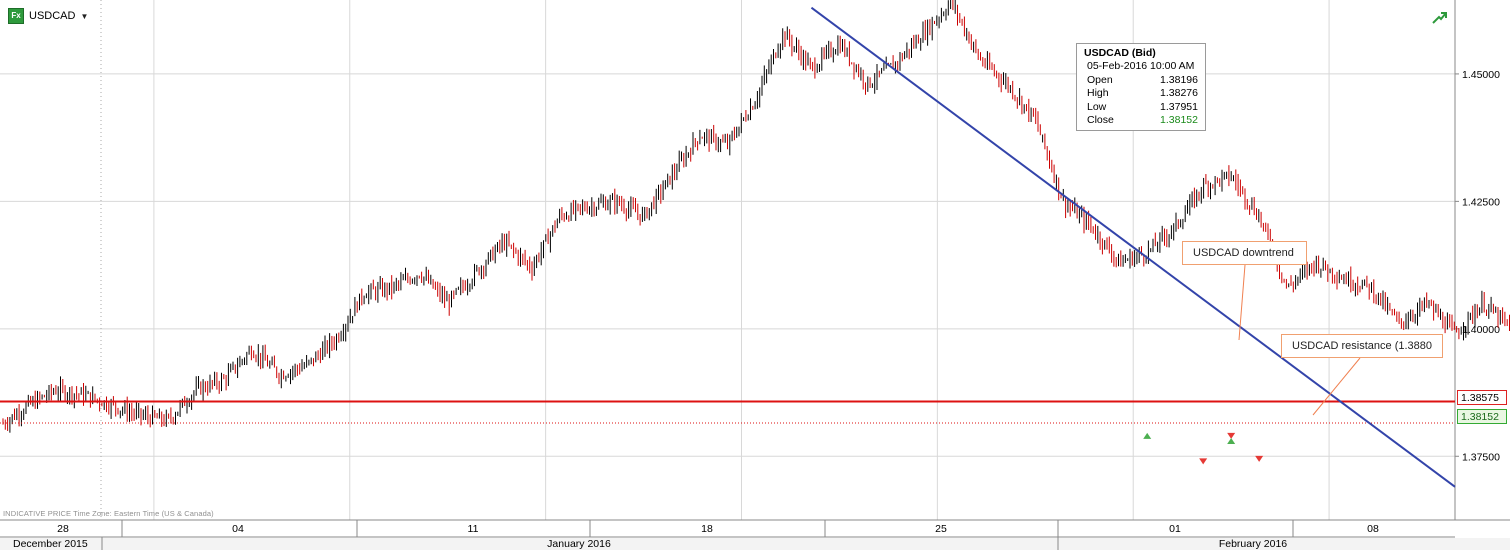 The image size is (1510, 550). What do you see at coordinates (16, 16) in the screenshot?
I see `fx-icon: Fx` at bounding box center [16, 16].